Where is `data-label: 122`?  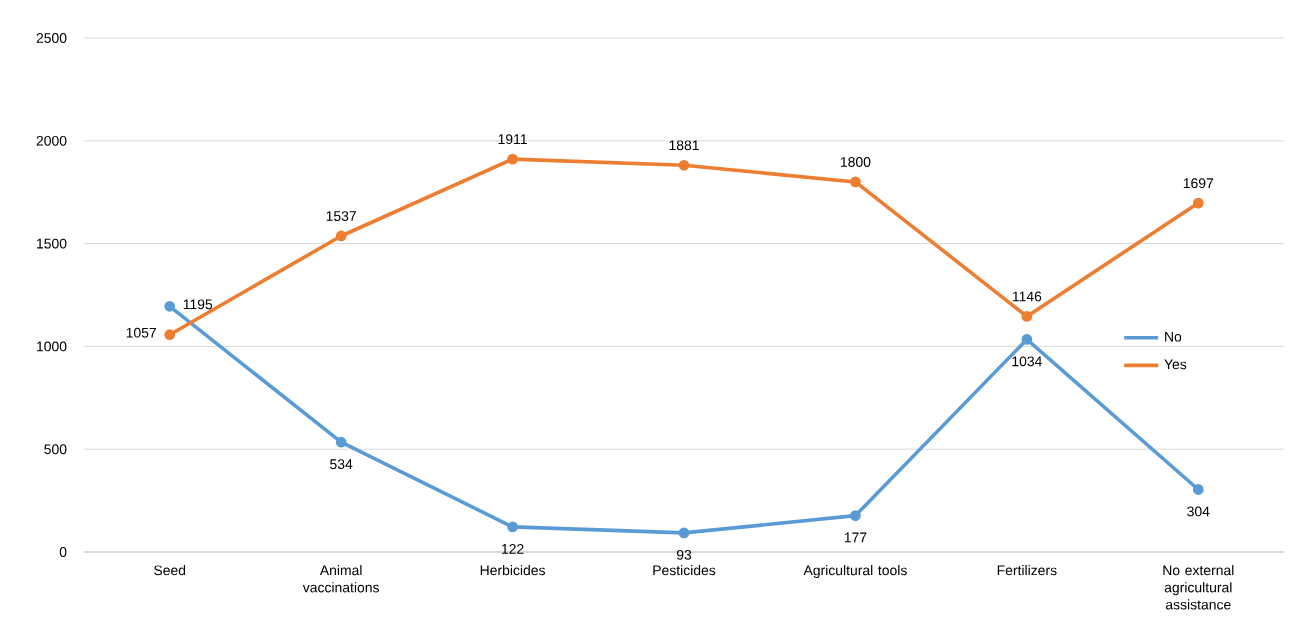
data-label: 122 is located at coordinates (513, 548).